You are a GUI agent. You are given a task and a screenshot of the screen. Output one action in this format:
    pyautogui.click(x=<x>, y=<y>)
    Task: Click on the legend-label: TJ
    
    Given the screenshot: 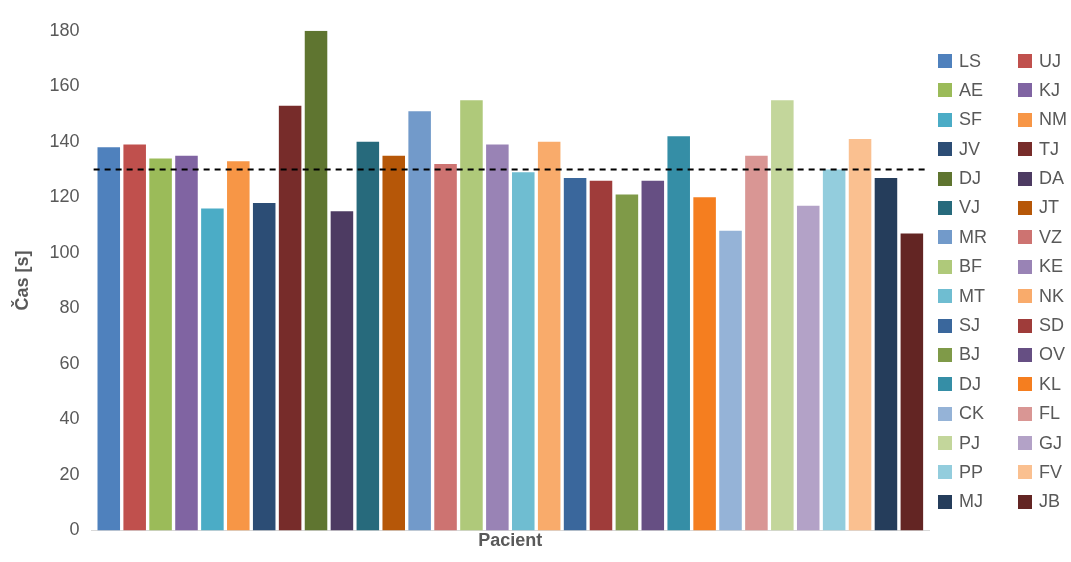 What is the action you would take?
    pyautogui.click(x=1049, y=149)
    